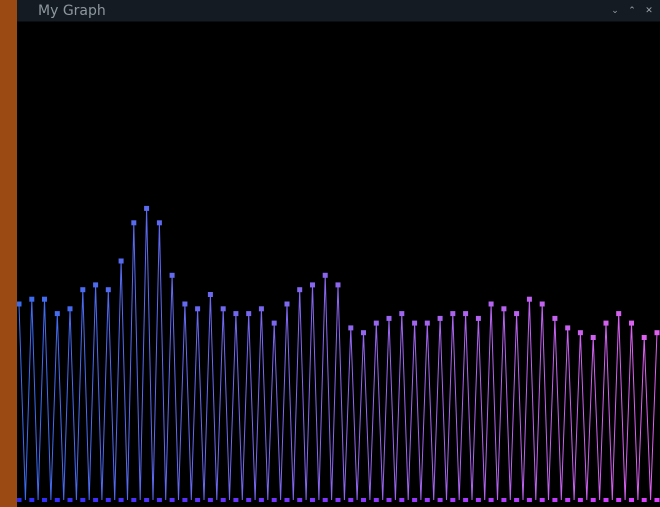 Image resolution: width=660 pixels, height=507 pixels. What do you see at coordinates (649, 11) in the screenshot?
I see `close-icon: ✕` at bounding box center [649, 11].